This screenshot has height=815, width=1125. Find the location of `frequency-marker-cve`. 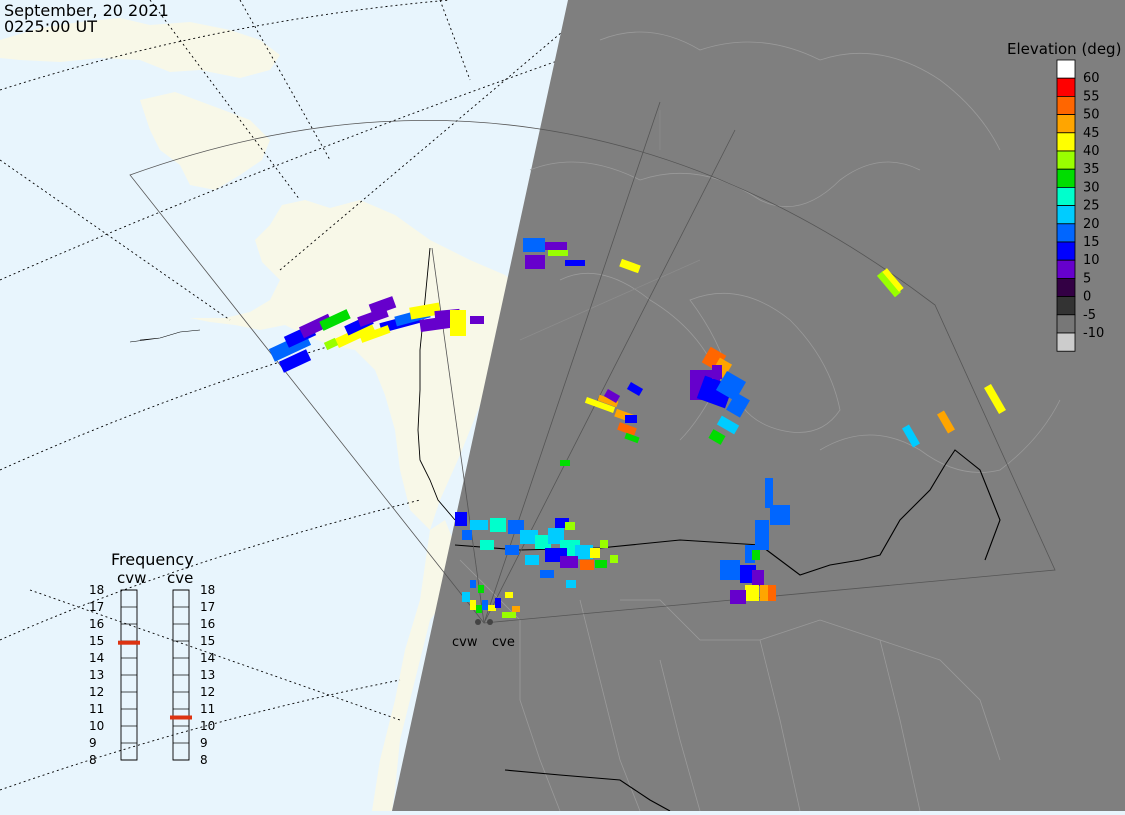

frequency-marker-cve is located at coordinates (181, 717).